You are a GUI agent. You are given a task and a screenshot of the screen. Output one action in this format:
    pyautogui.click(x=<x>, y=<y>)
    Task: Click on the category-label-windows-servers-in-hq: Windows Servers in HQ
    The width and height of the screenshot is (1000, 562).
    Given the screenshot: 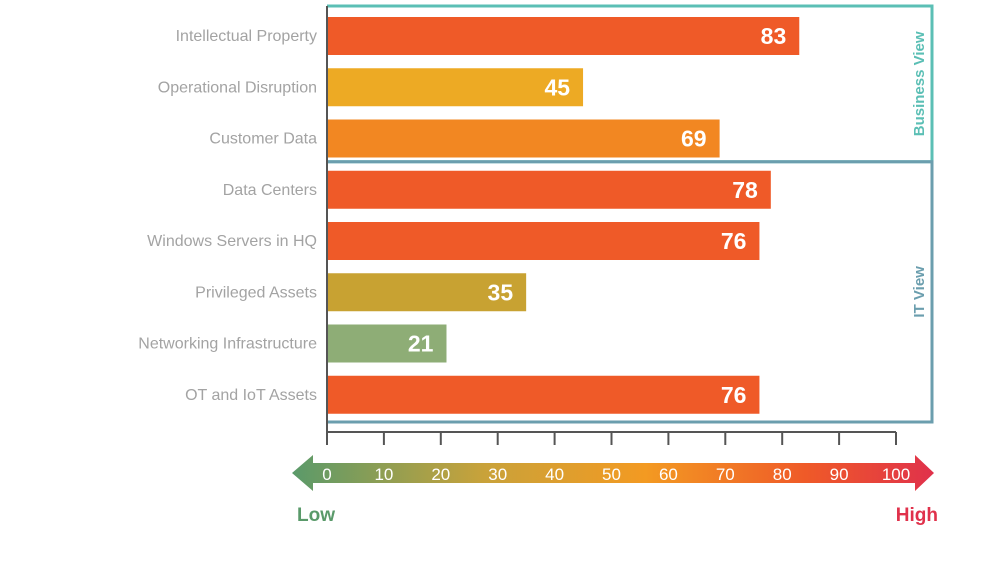 What is the action you would take?
    pyautogui.click(x=232, y=241)
    